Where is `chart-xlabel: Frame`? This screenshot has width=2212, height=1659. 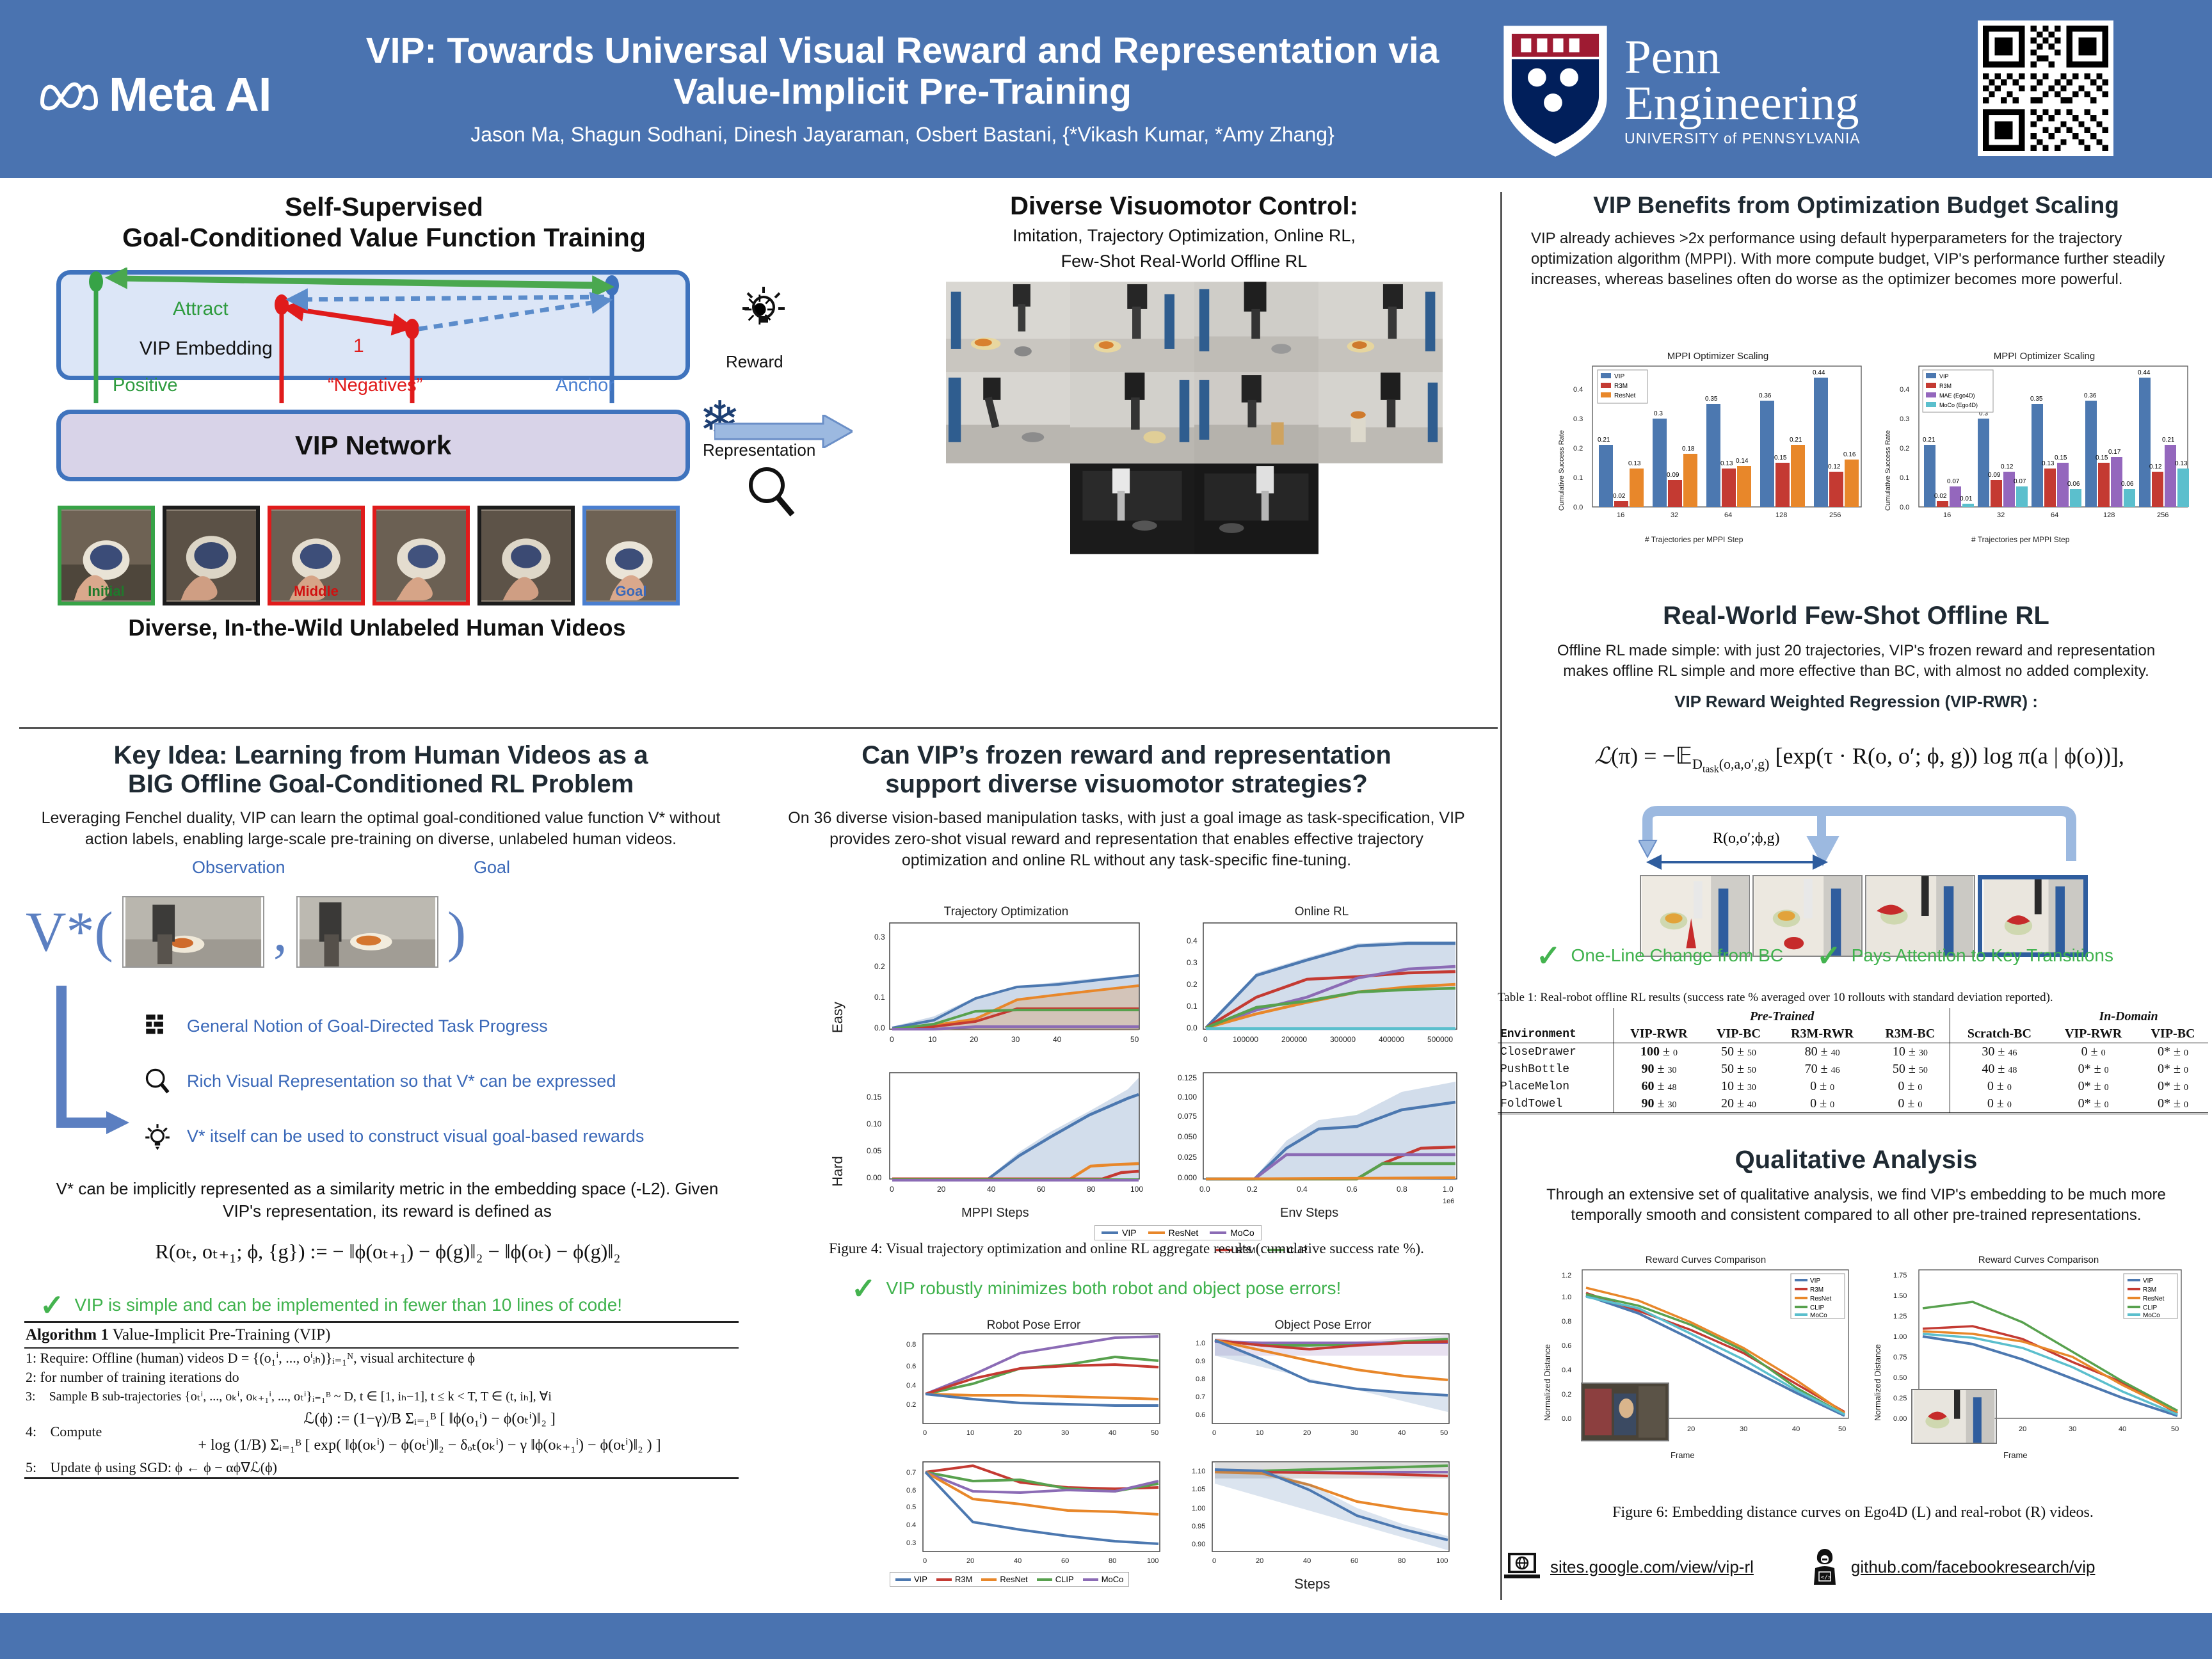
chart-xlabel: Frame is located at coordinates (1683, 1455).